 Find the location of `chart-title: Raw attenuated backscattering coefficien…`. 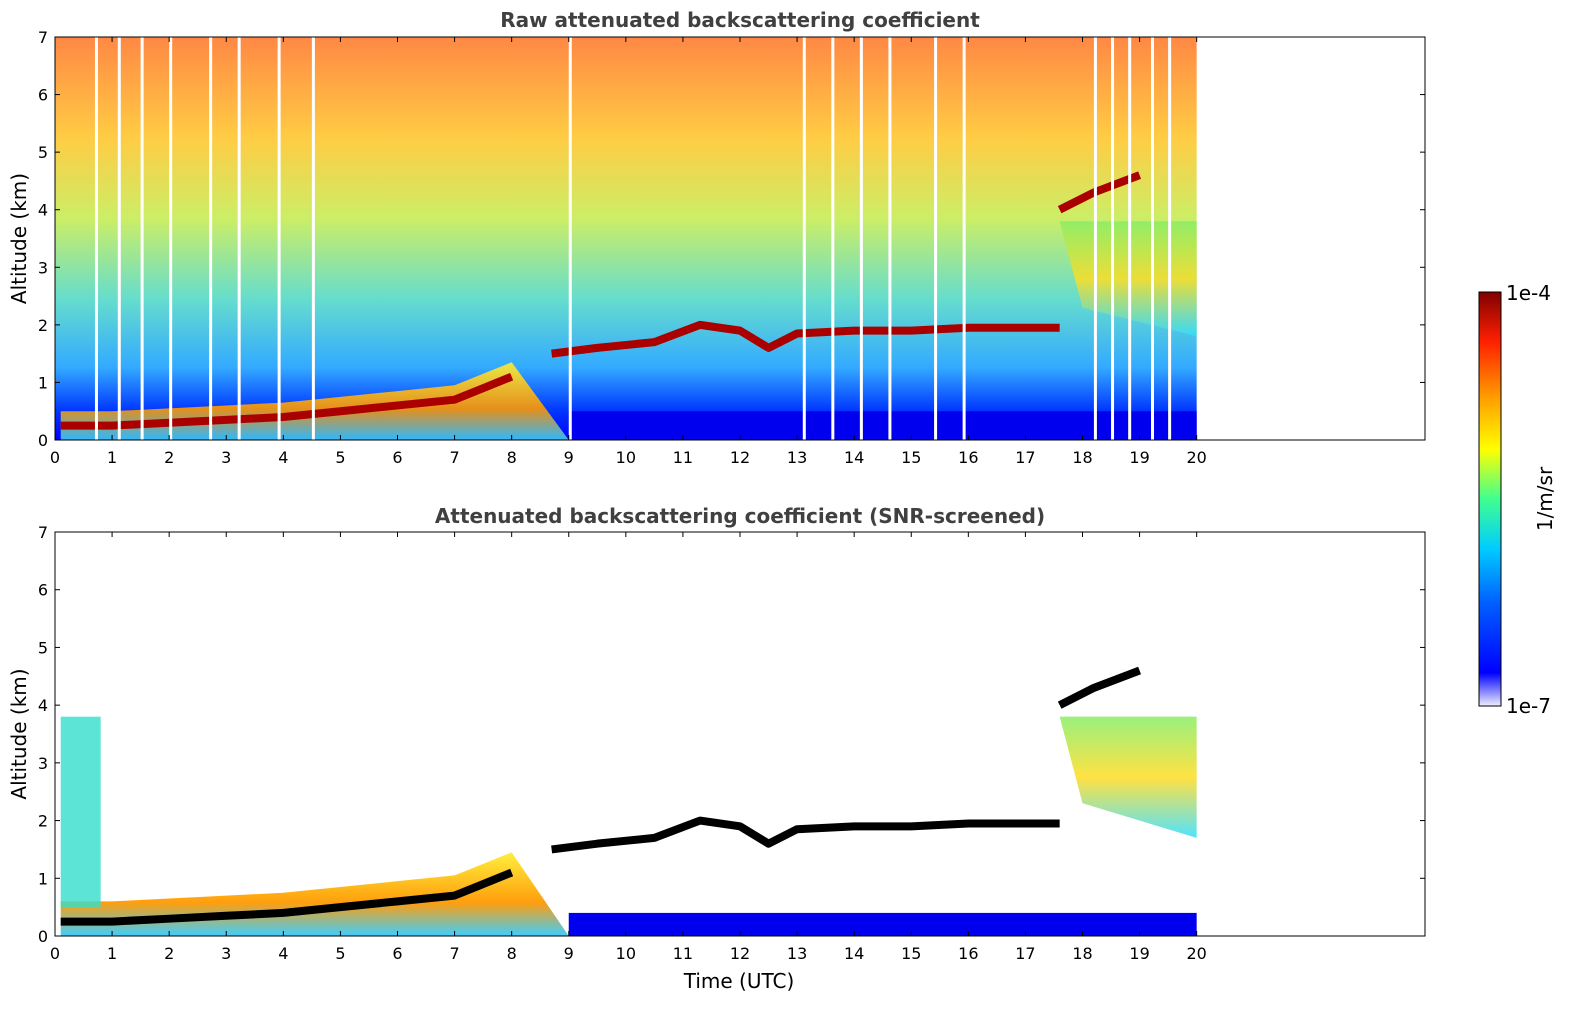

chart-title: Raw attenuated backscattering coefficien… is located at coordinates (740, 20).